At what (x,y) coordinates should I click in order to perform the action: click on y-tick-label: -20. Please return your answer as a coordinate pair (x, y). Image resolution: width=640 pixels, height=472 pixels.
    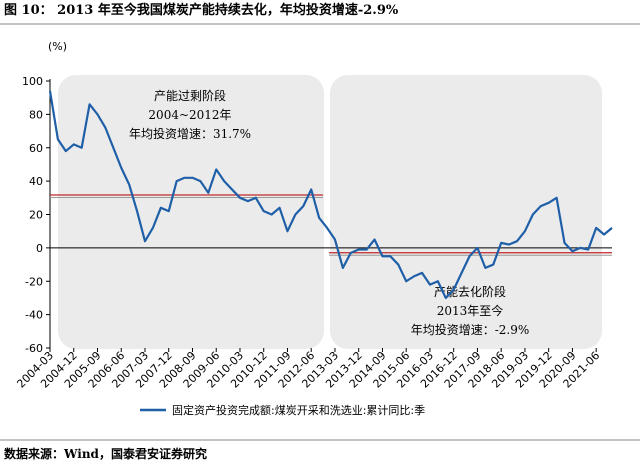
    Looking at the image, I should click on (34, 281).